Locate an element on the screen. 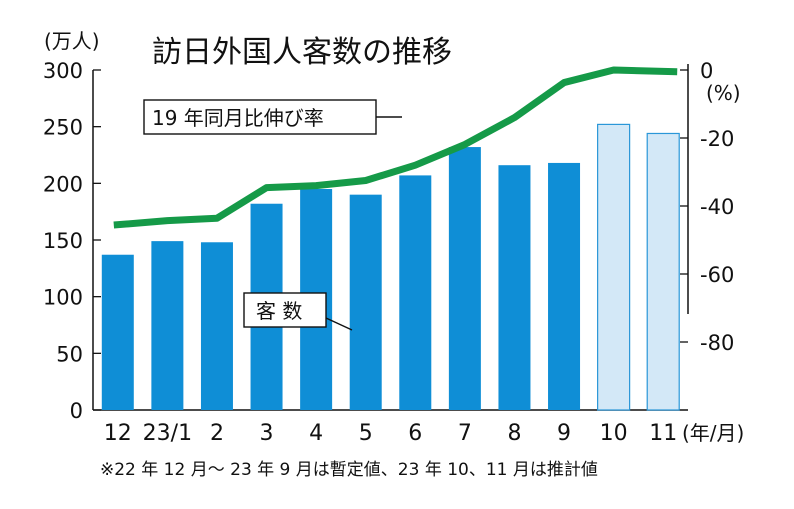  x-tick-label: 7 is located at coordinates (465, 433).